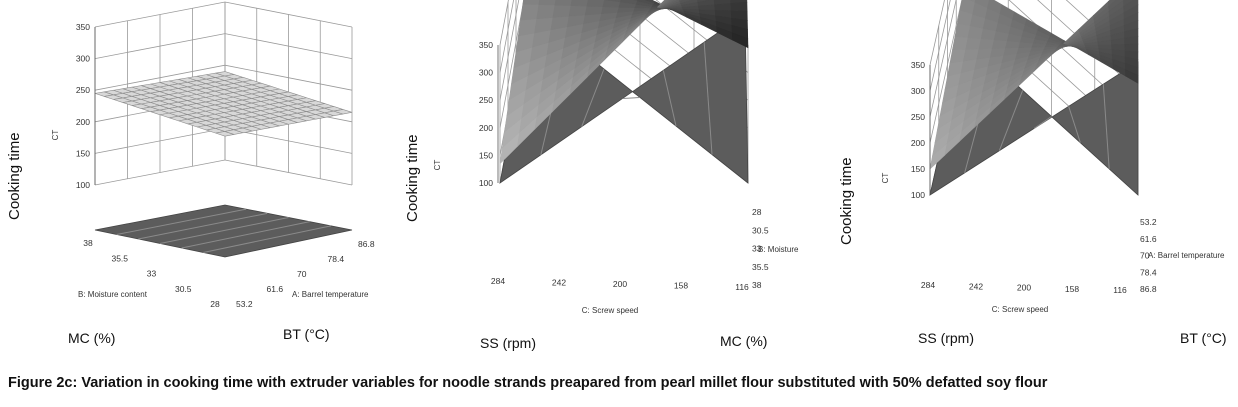 This screenshot has height=407, width=1238. Describe the element at coordinates (83, 122) in the screenshot. I see `z-tick-label-1-2: 200` at that location.